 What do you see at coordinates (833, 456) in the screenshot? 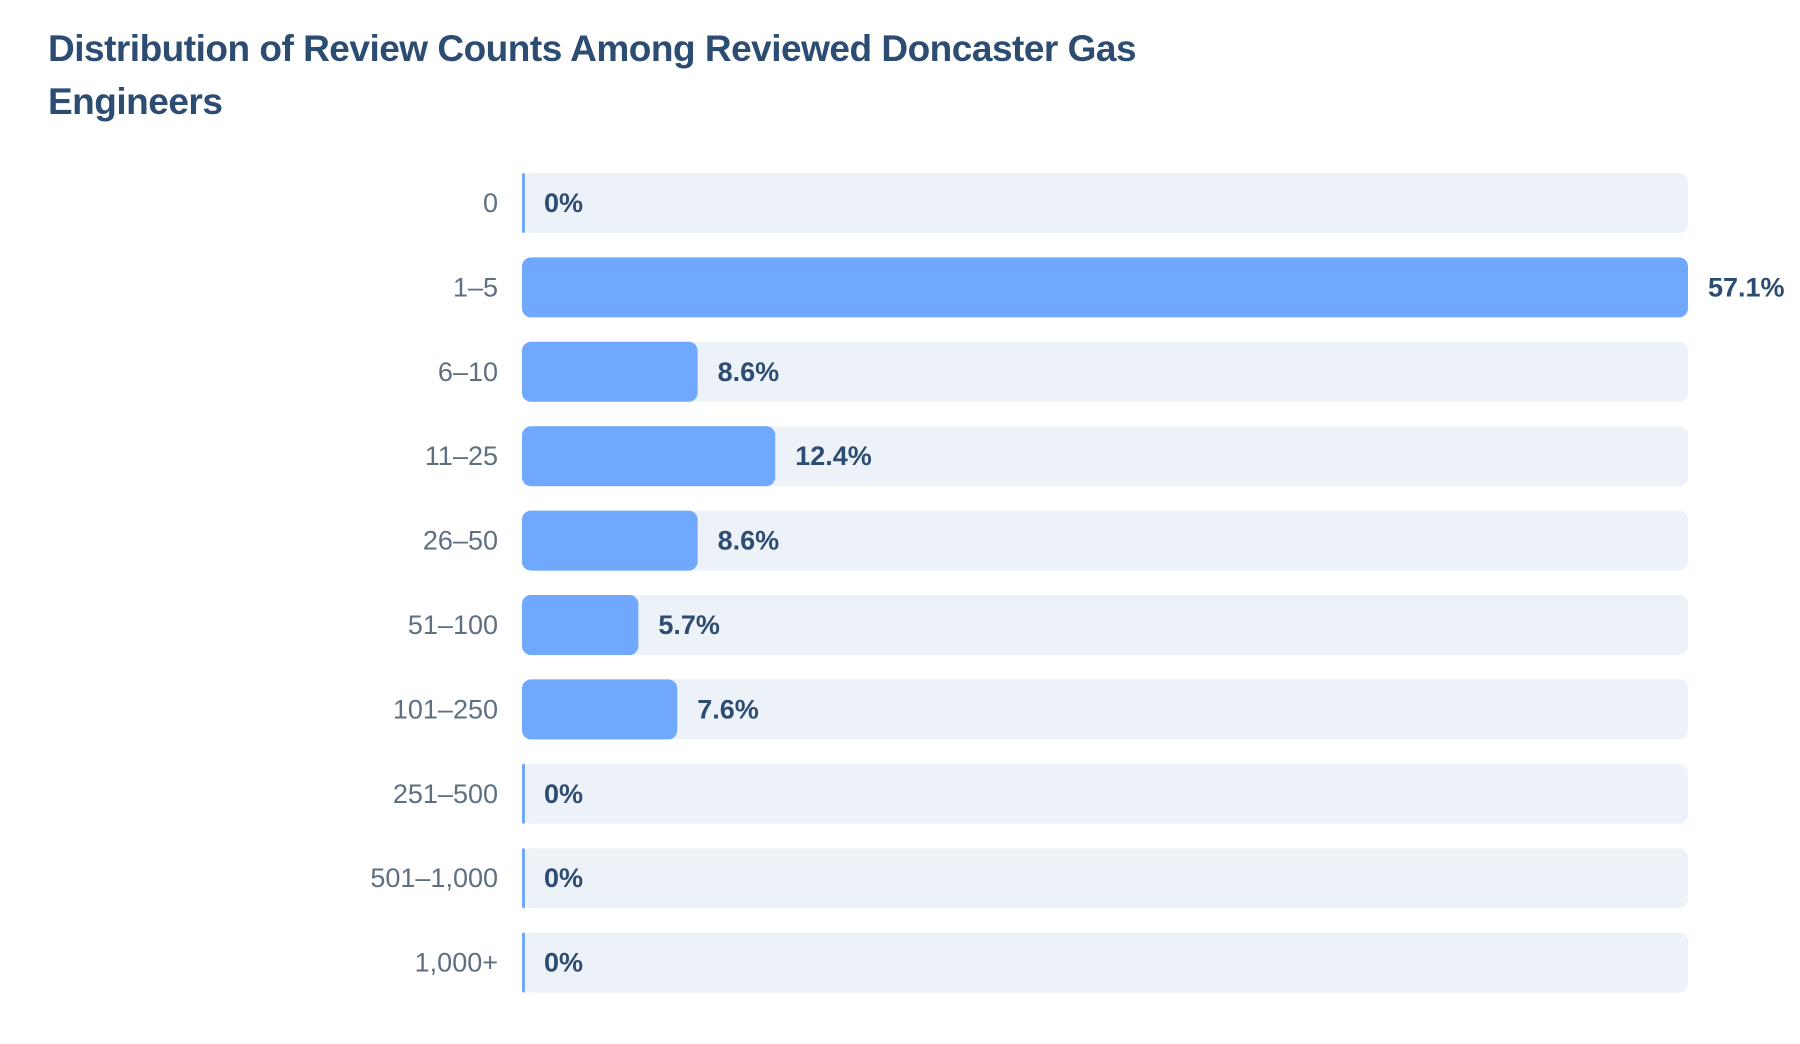
I see `value-label: 12.4%` at bounding box center [833, 456].